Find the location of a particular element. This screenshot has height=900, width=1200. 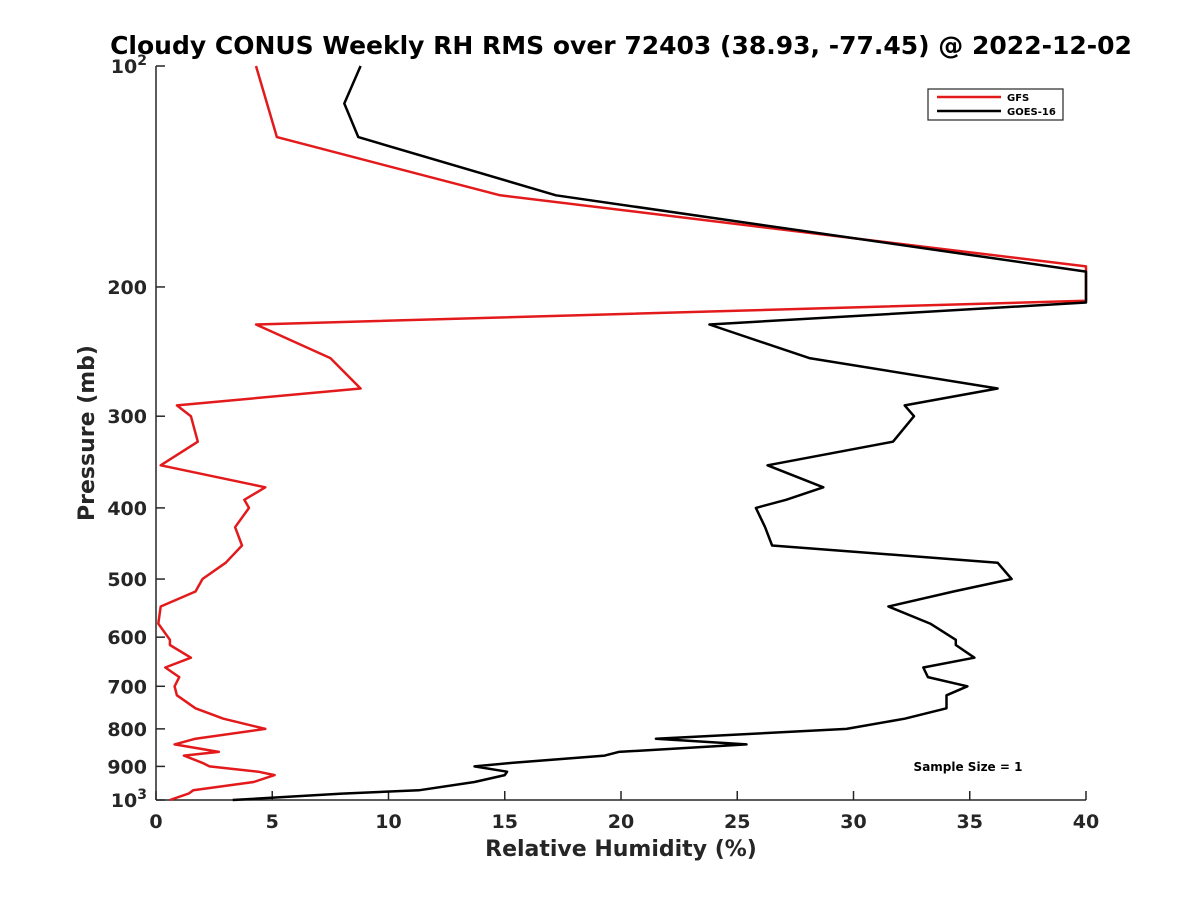

x-tick-label: 25 is located at coordinates (737, 822).